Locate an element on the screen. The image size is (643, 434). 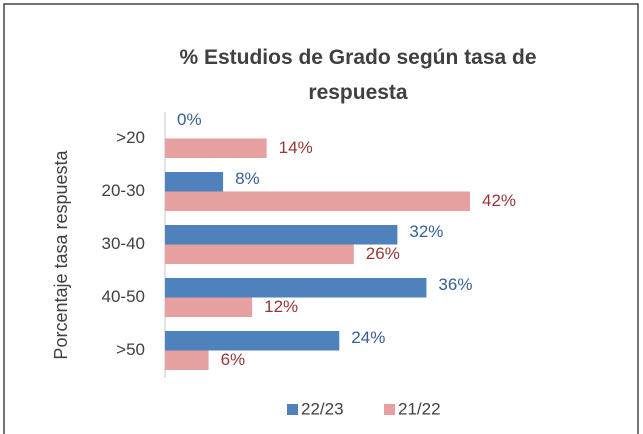
y-tick-label: 20-30 is located at coordinates (123, 190).